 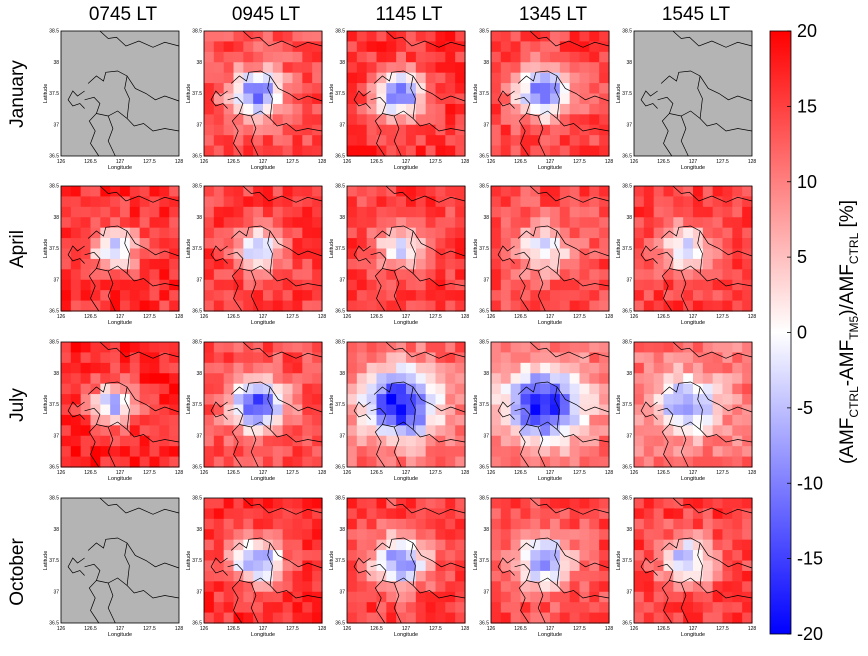 What do you see at coordinates (550, 317) in the screenshot?
I see `x-tick-label: 127` at bounding box center [550, 317].